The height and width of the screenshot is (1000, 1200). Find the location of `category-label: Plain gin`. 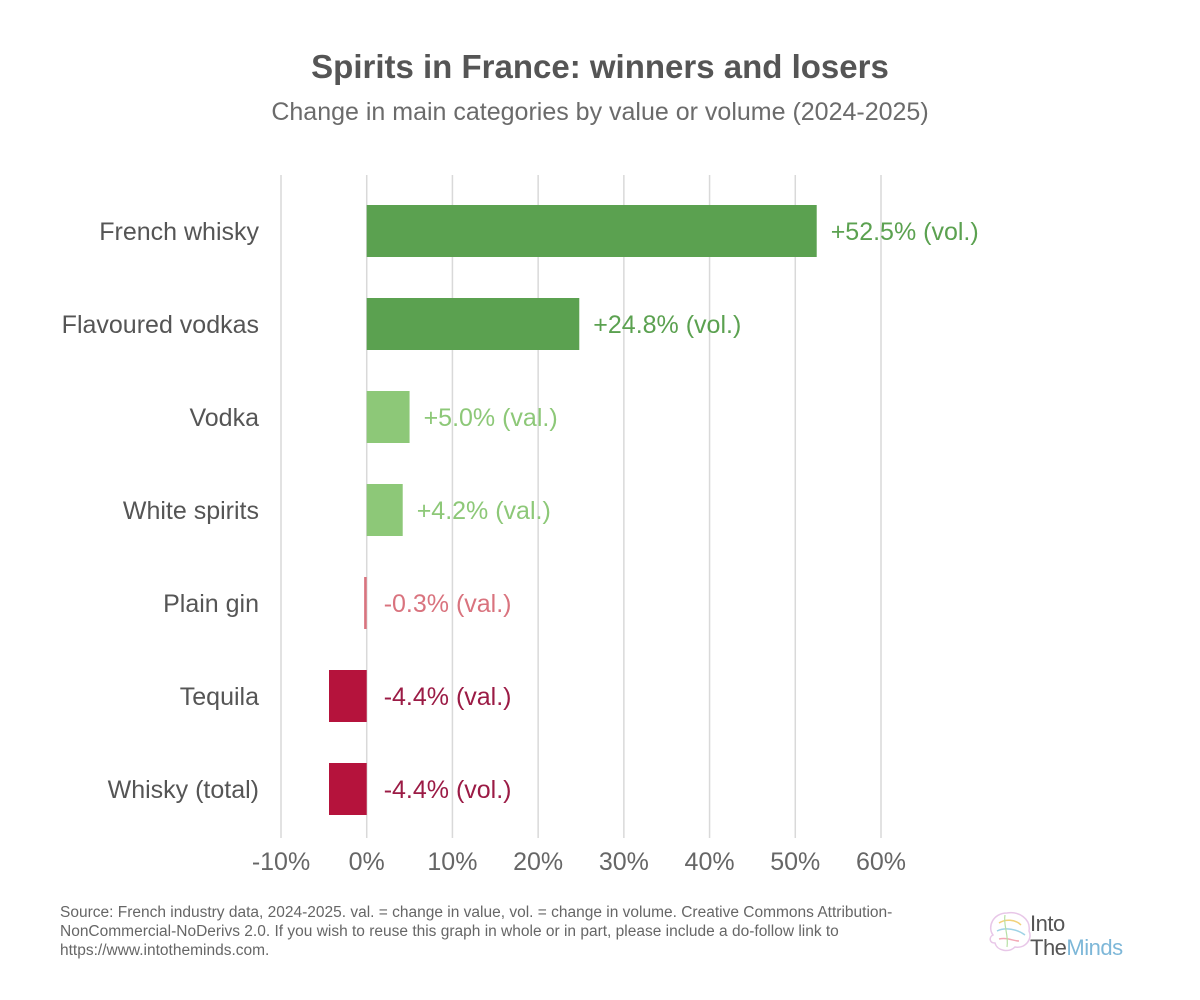

category-label: Plain gin is located at coordinates (211, 604).